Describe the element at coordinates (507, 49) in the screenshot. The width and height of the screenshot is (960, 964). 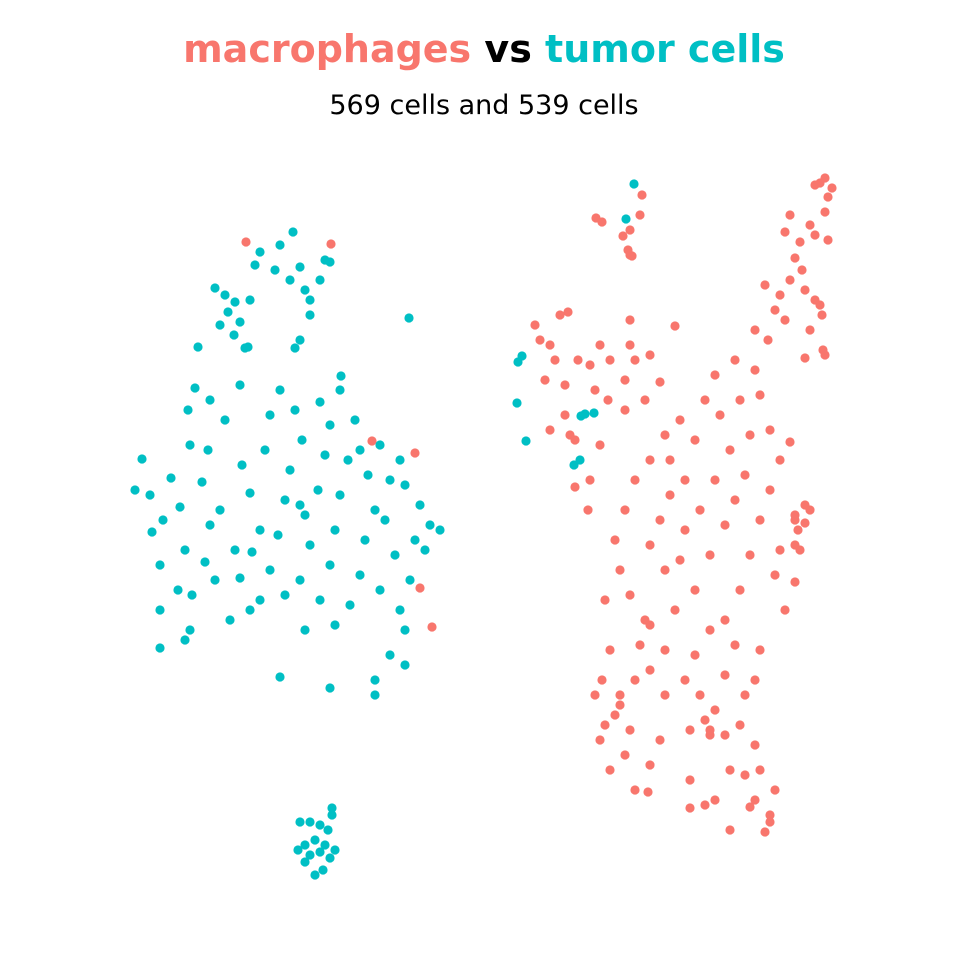
I see `title-separator: vs` at that location.